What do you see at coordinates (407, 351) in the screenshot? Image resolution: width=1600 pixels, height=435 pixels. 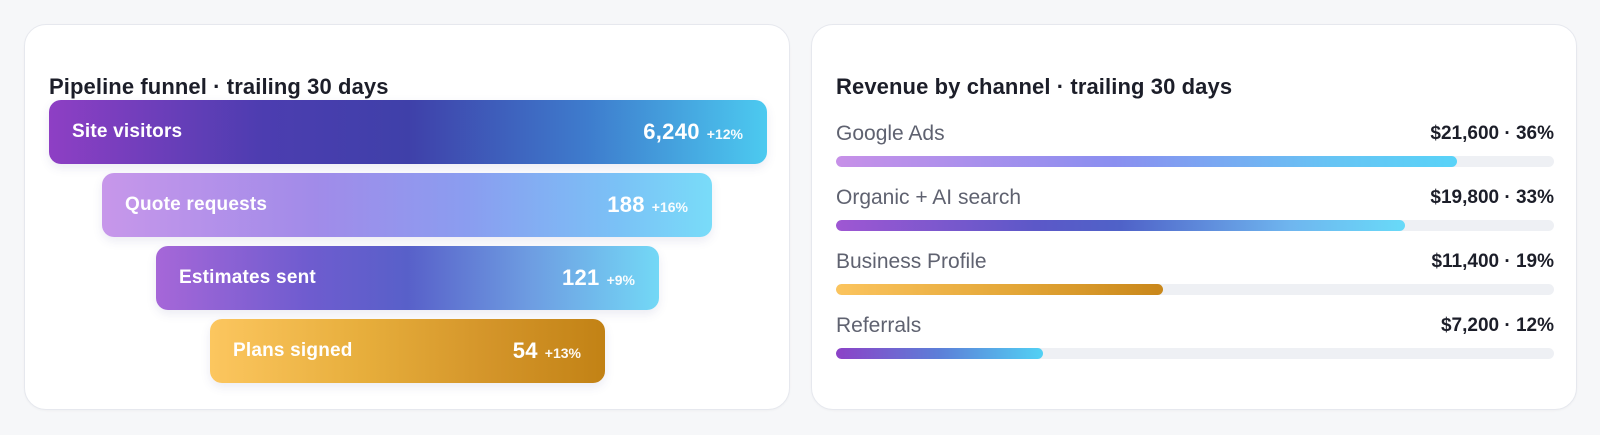 I see `funnel-stage-plans-signed: Plans signed 54 +13%` at bounding box center [407, 351].